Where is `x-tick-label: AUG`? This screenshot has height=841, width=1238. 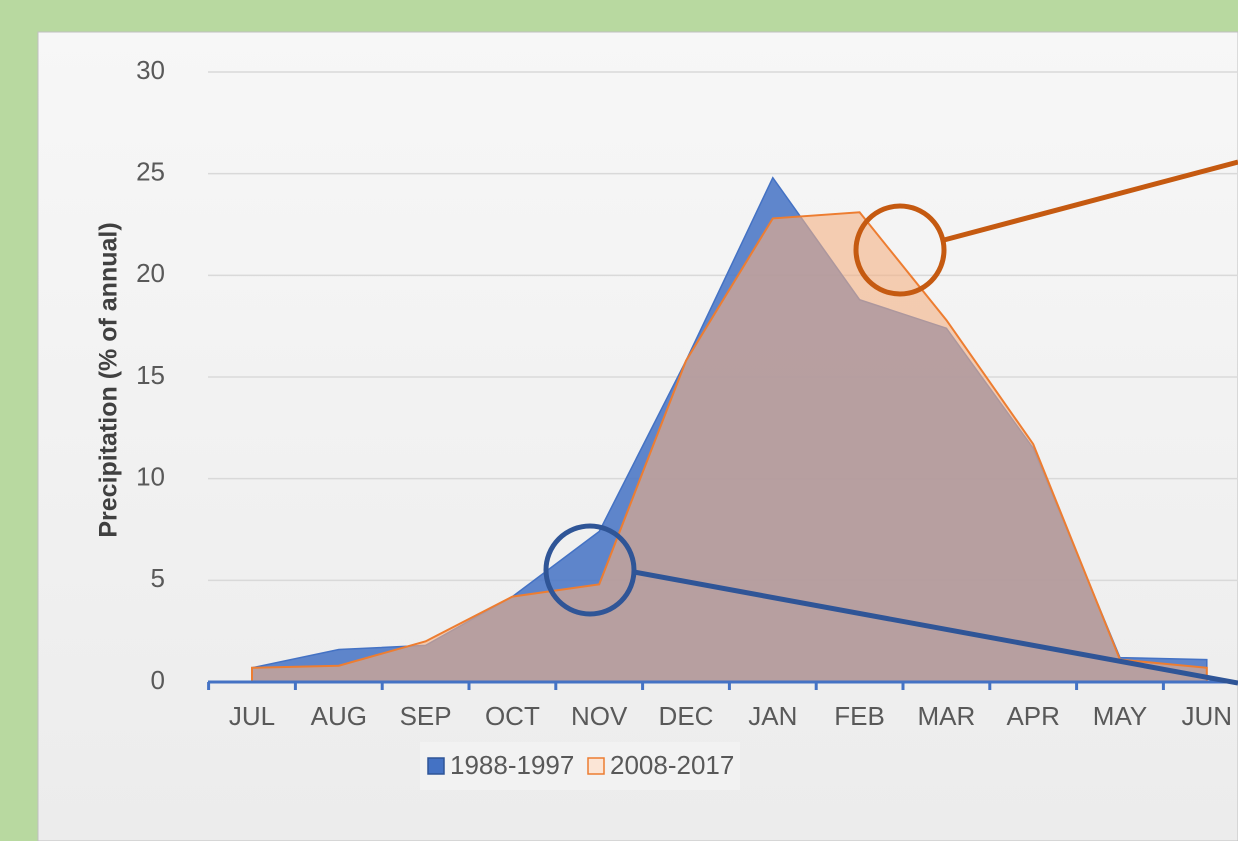 x-tick-label: AUG is located at coordinates (339, 716).